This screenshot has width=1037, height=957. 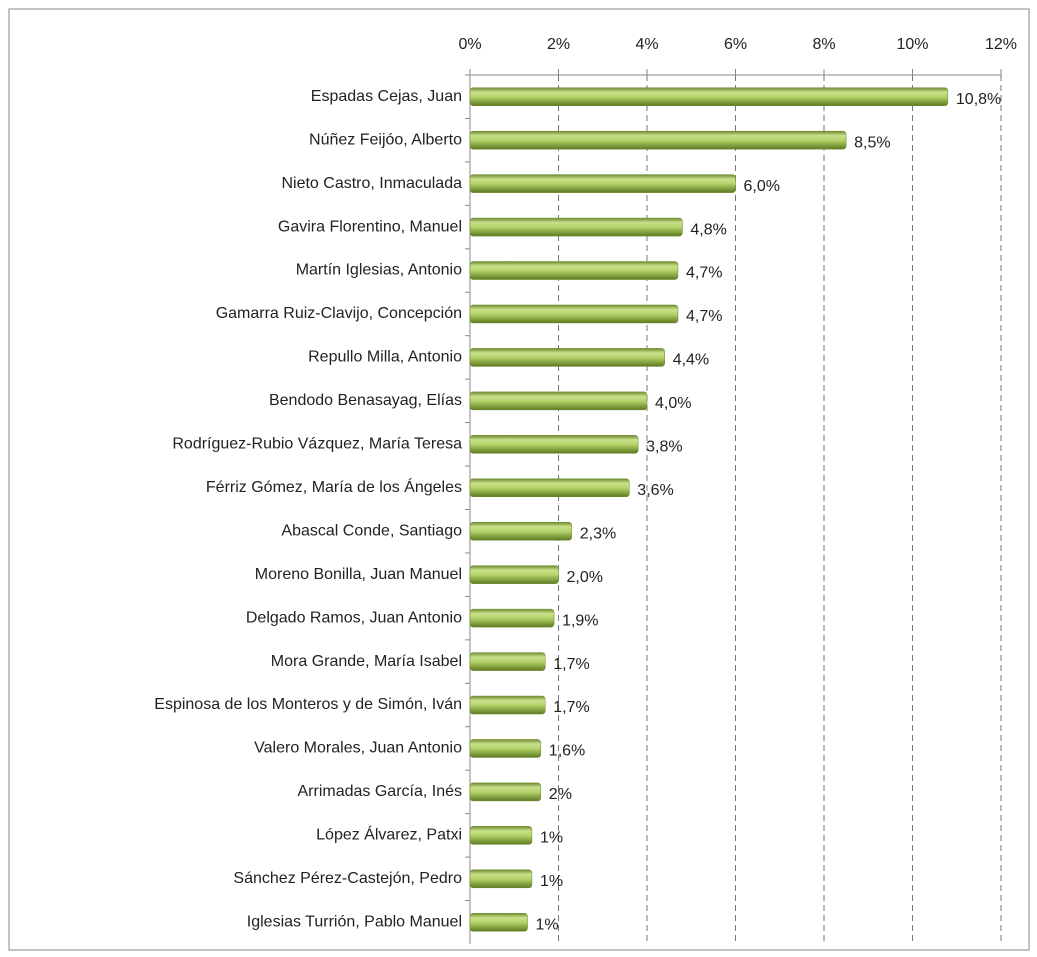 I want to click on data-label: 4,8%, so click(x=708, y=229).